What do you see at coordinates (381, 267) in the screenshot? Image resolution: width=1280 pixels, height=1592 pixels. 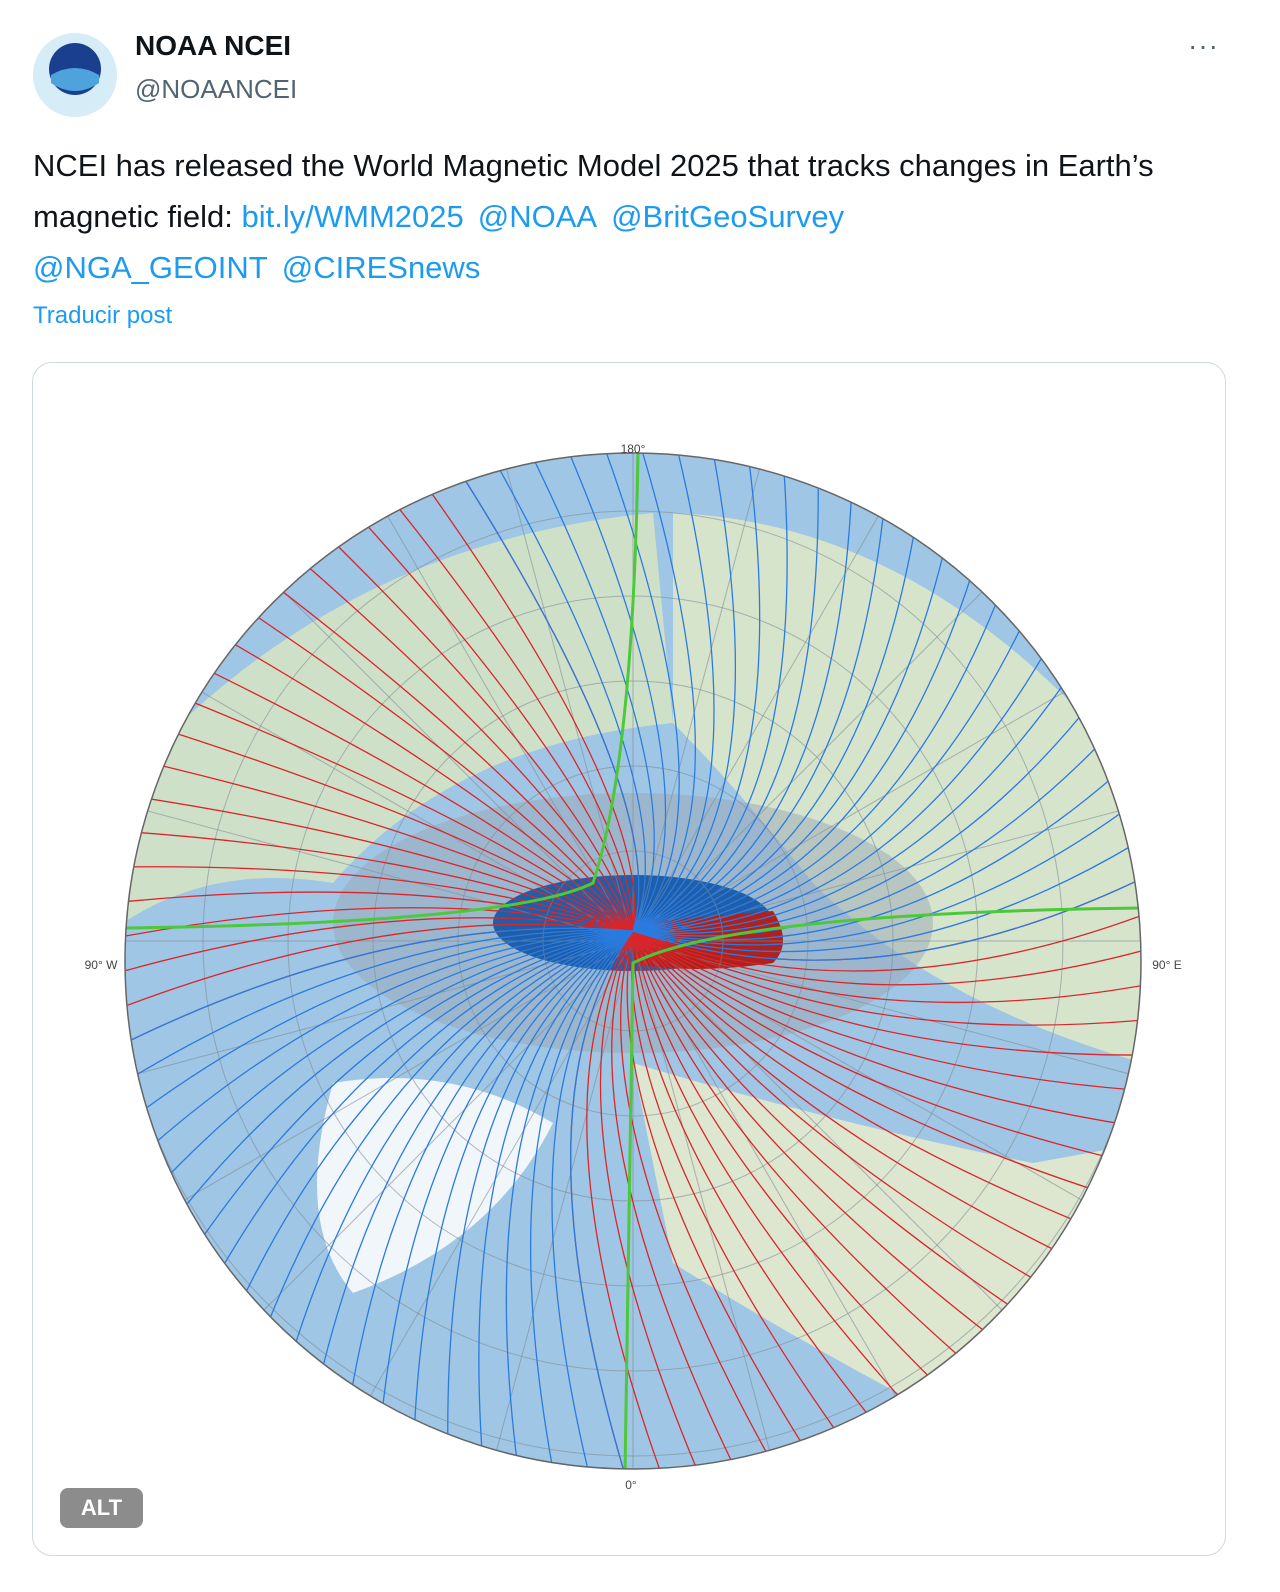 I see `link: @CIRESnews` at bounding box center [381, 267].